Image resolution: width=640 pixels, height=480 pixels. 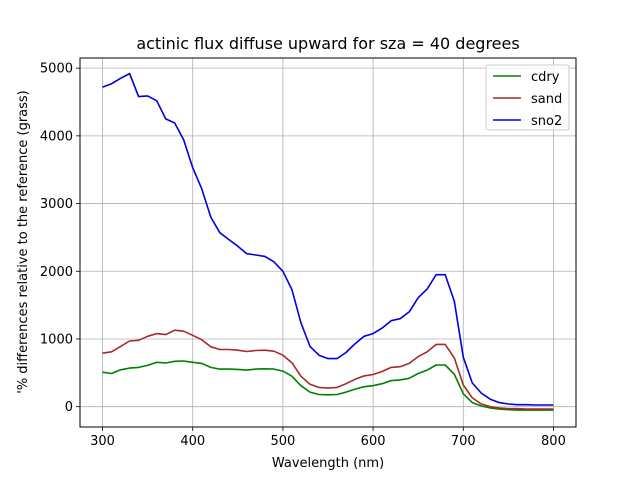 What do you see at coordinates (69, 407) in the screenshot?
I see `y-tick-label: 0` at bounding box center [69, 407].